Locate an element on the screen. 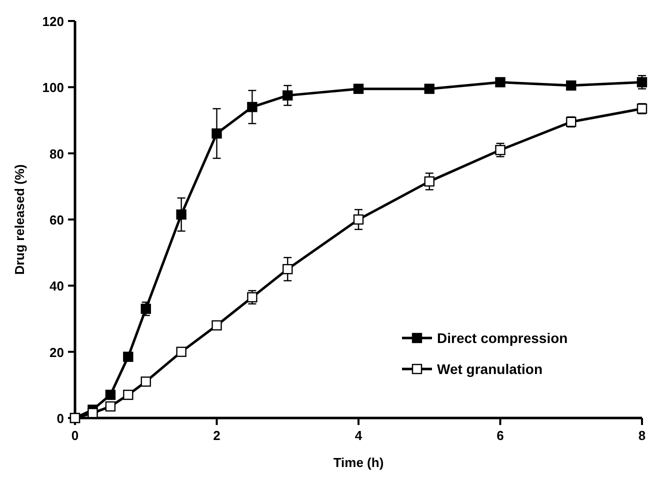 This screenshot has width=649, height=479. y-tick-label: 120 is located at coordinates (53, 21).